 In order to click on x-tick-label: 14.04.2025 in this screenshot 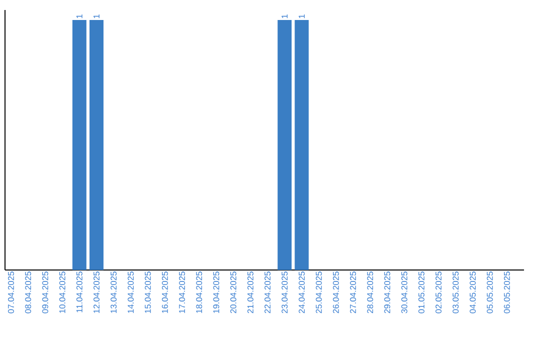, I will do `click(131, 292)`.